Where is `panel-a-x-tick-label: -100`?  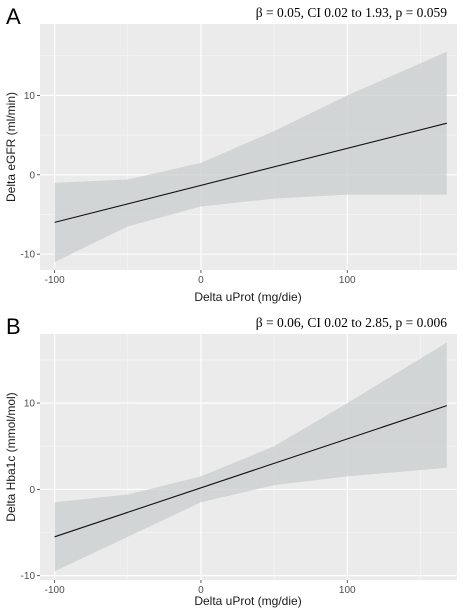 panel-a-x-tick-label: -100 is located at coordinates (55, 280).